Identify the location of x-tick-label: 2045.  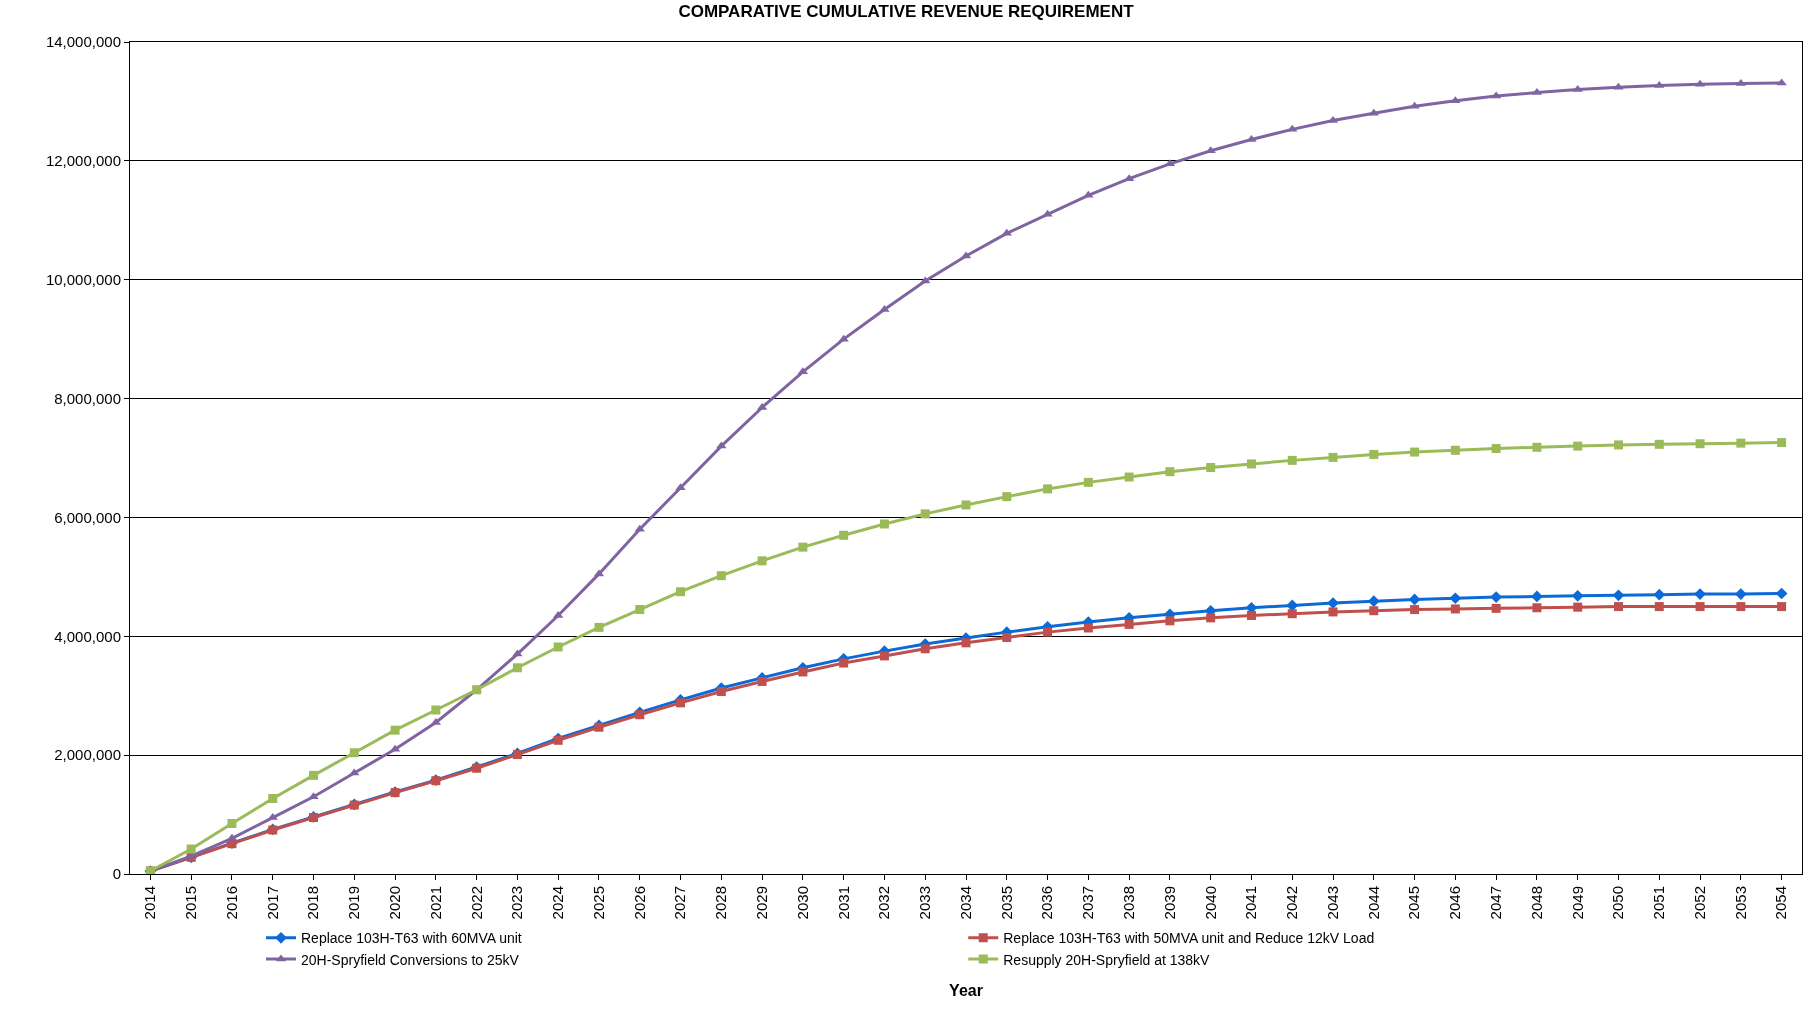
(1414, 903).